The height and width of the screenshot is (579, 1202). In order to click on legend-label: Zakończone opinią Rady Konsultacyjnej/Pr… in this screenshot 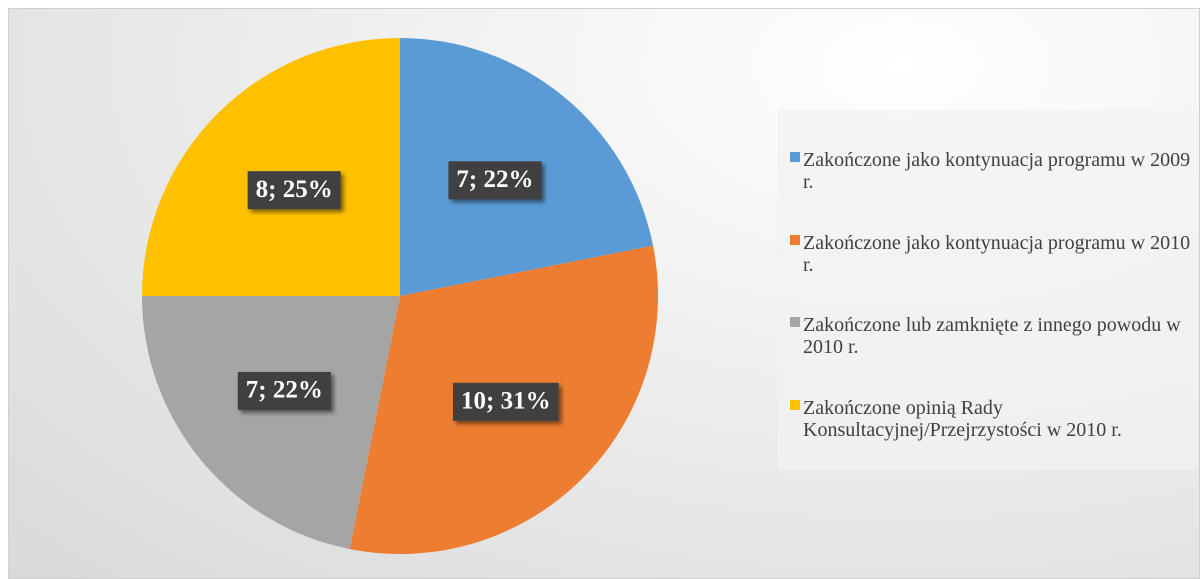, I will do `click(962, 418)`.